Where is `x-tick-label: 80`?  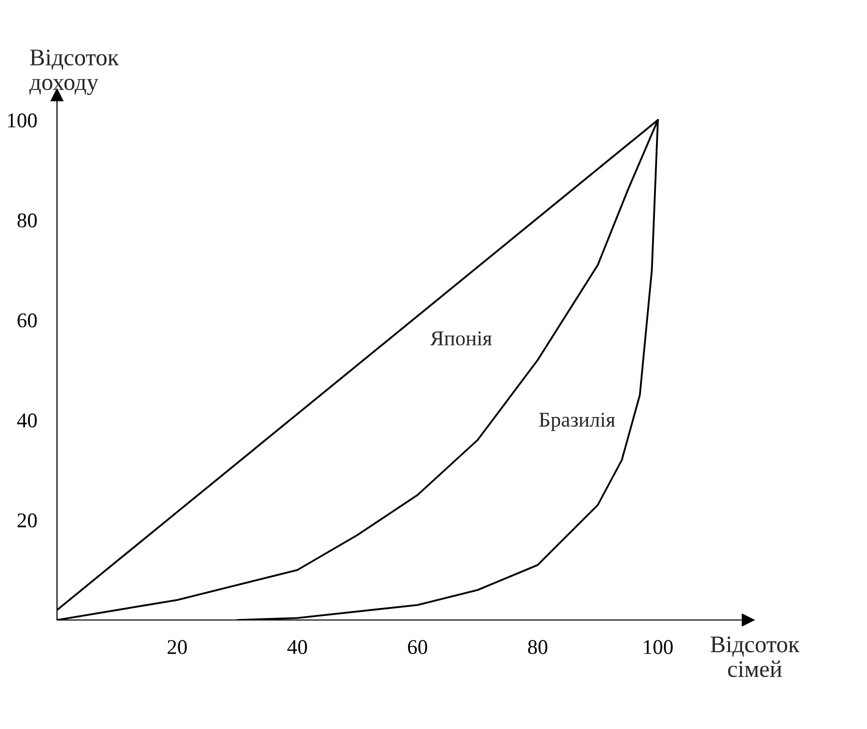
x-tick-label: 80 is located at coordinates (538, 647).